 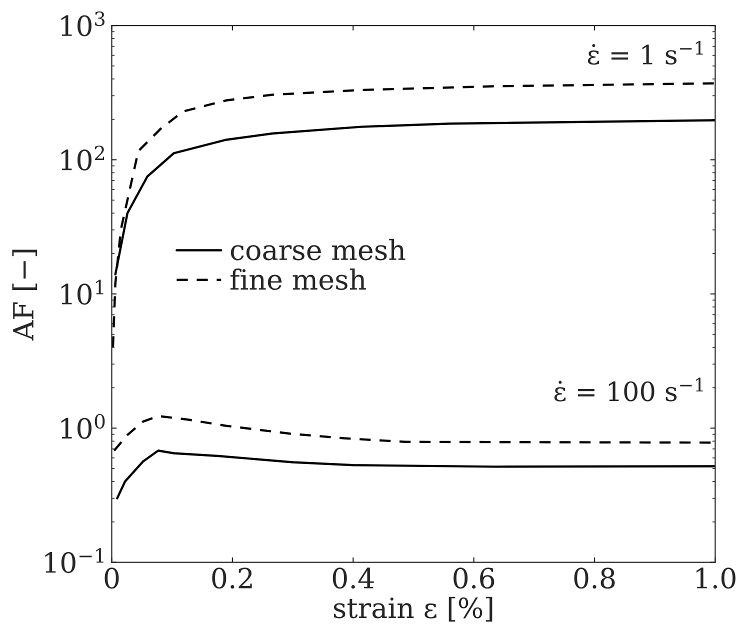 I want to click on y-tick-label: 10$^{0}$, so click(x=83, y=426).